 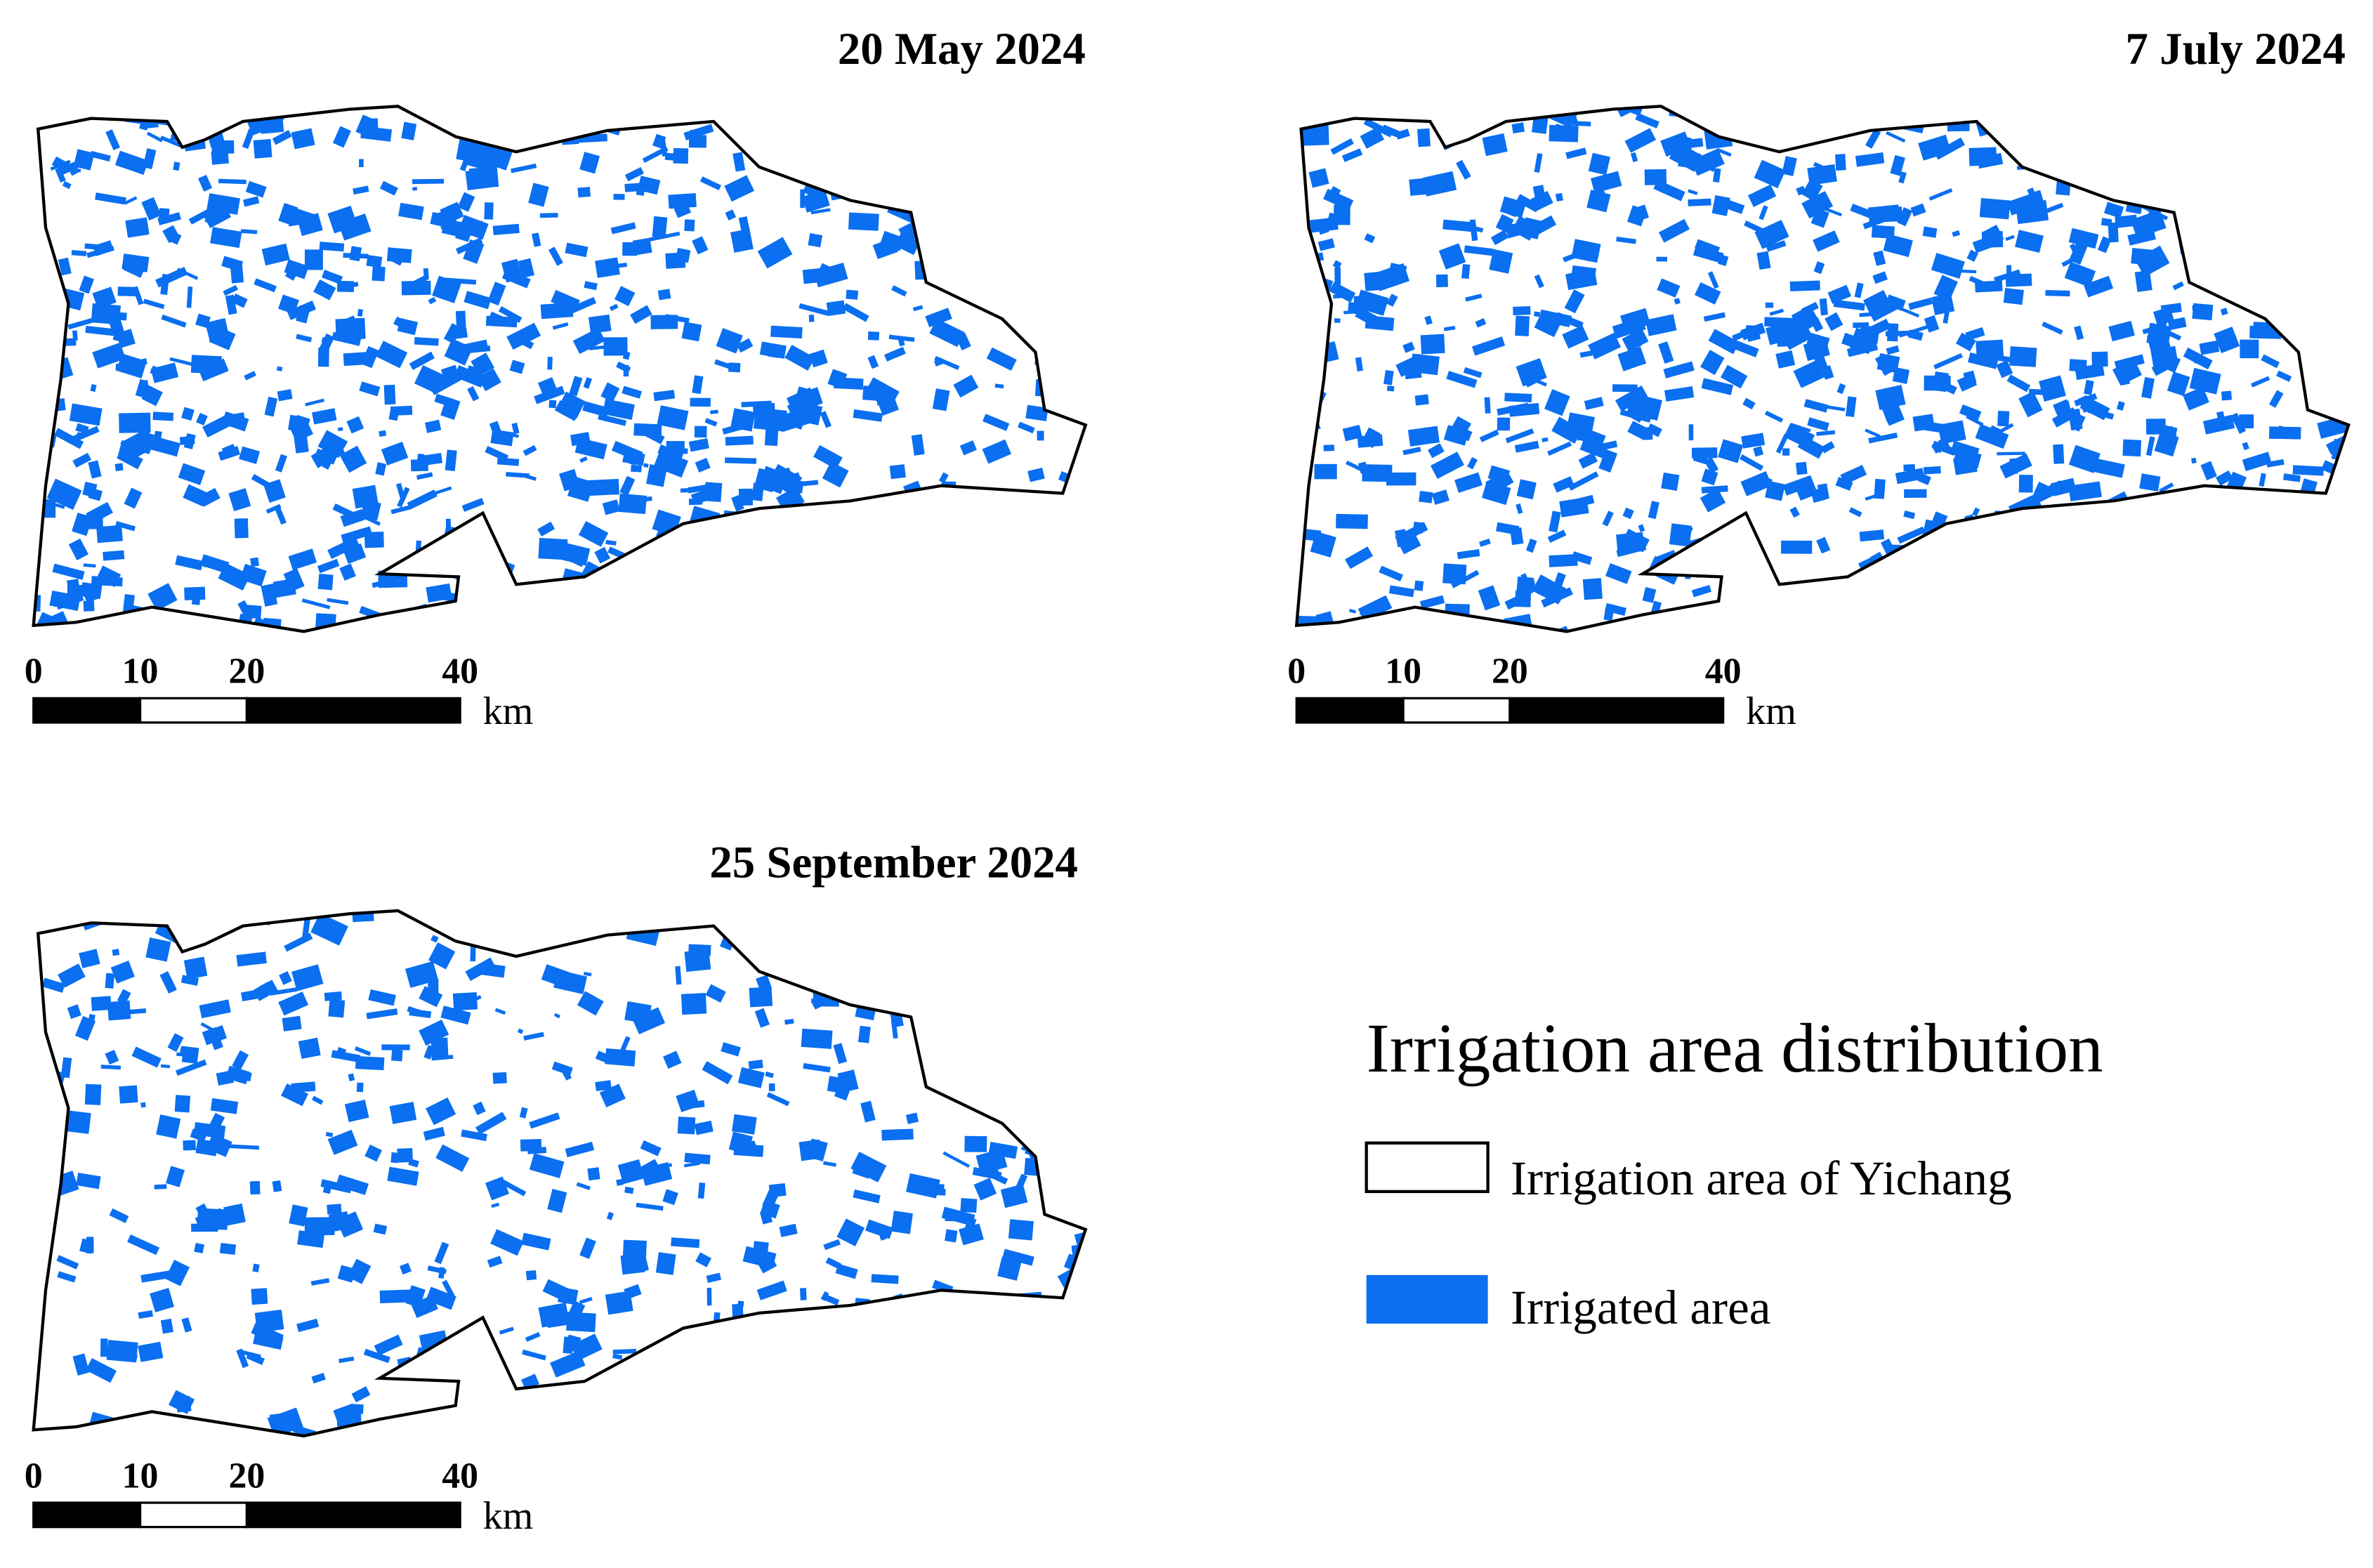 What do you see at coordinates (140, 672) in the screenshot?
I see `scale-tick-label: 10` at bounding box center [140, 672].